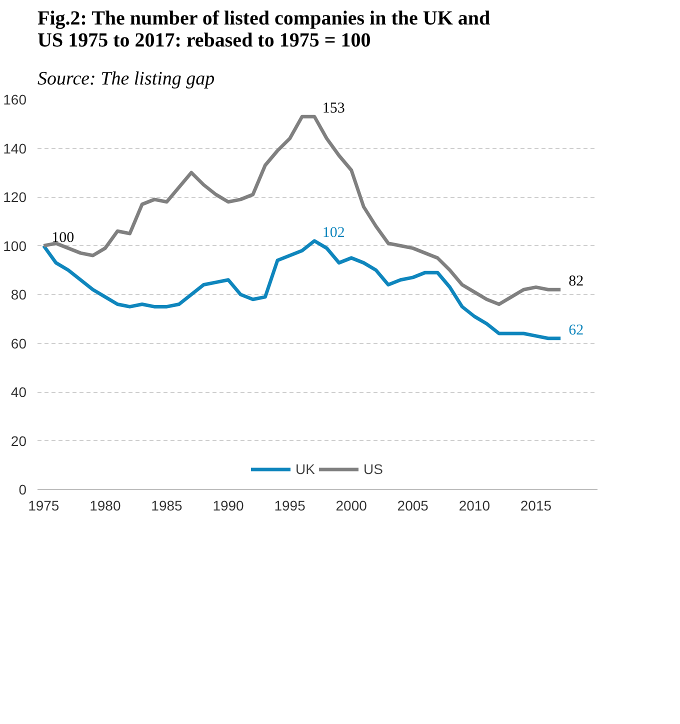 This screenshot has width=680, height=724. I want to click on y-tick-label: 20, so click(18, 440).